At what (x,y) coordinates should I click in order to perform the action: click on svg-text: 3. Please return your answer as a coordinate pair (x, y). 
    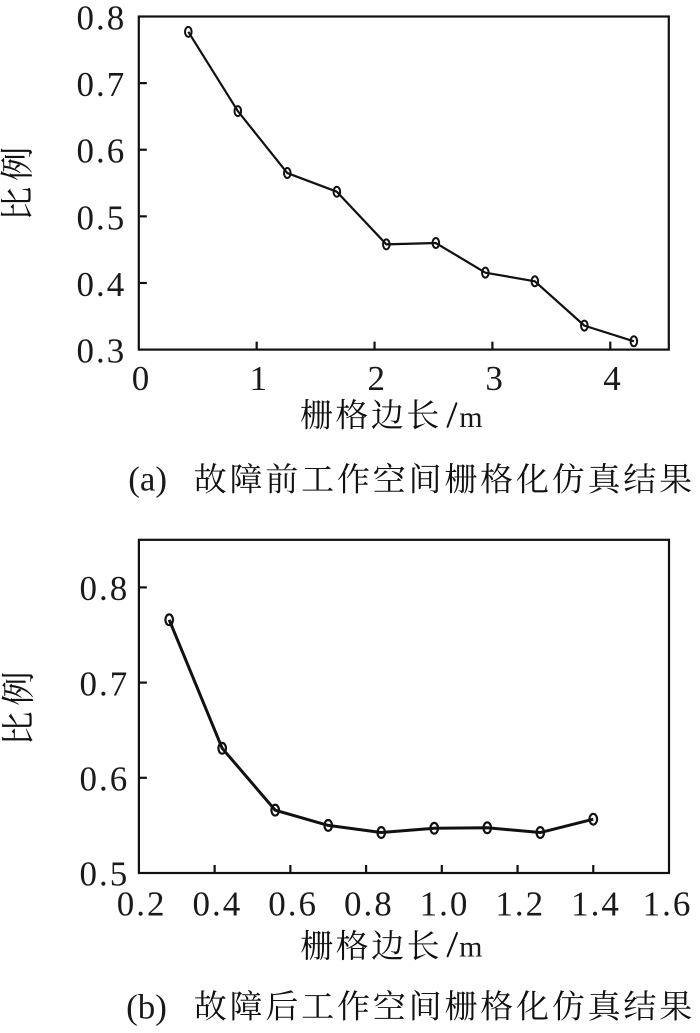
    Looking at the image, I should click on (494, 378).